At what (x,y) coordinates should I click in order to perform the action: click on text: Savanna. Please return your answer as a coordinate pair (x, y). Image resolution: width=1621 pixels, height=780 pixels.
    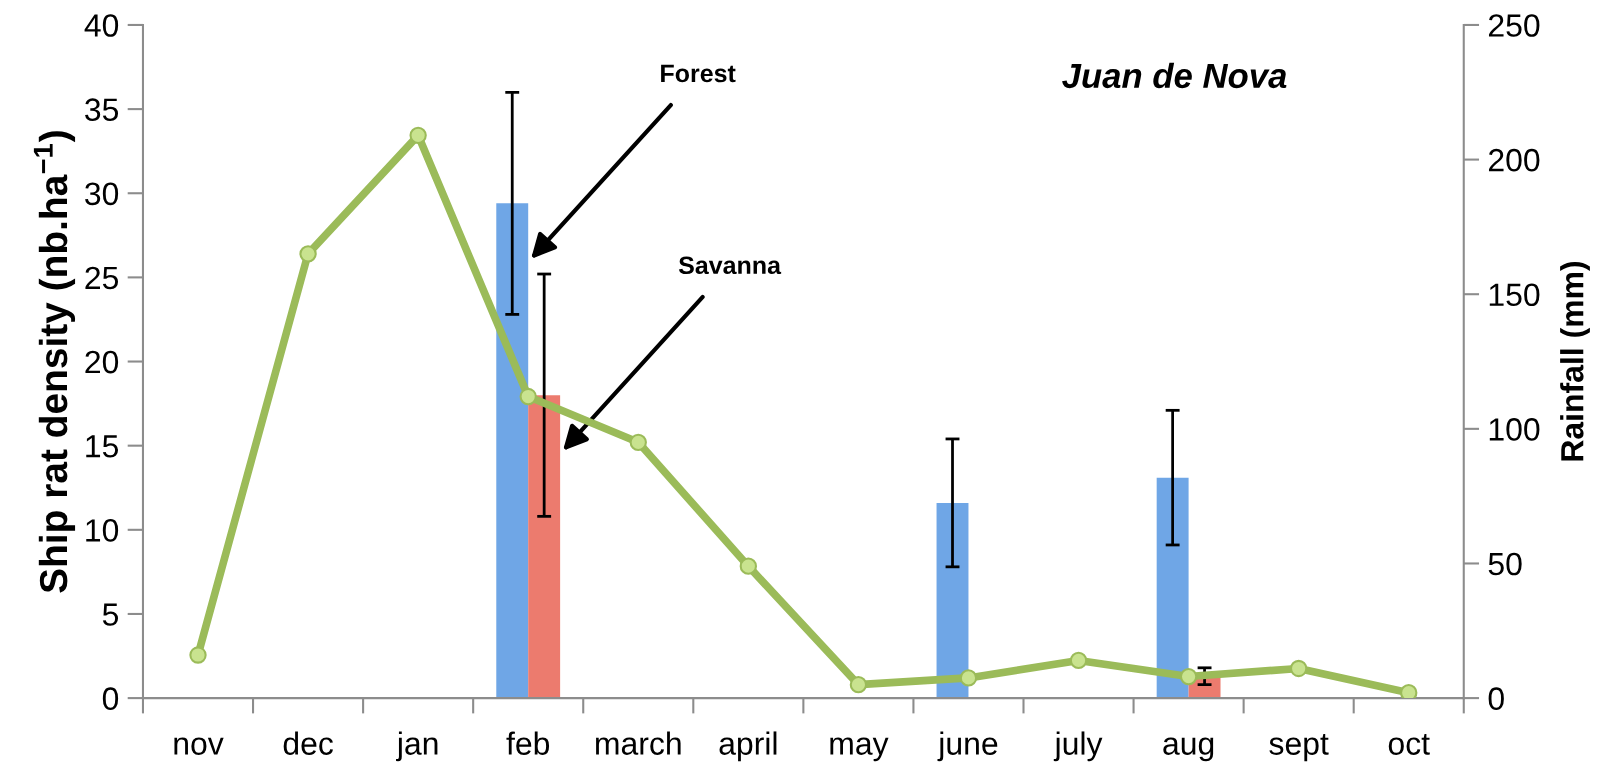
    Looking at the image, I should click on (730, 265).